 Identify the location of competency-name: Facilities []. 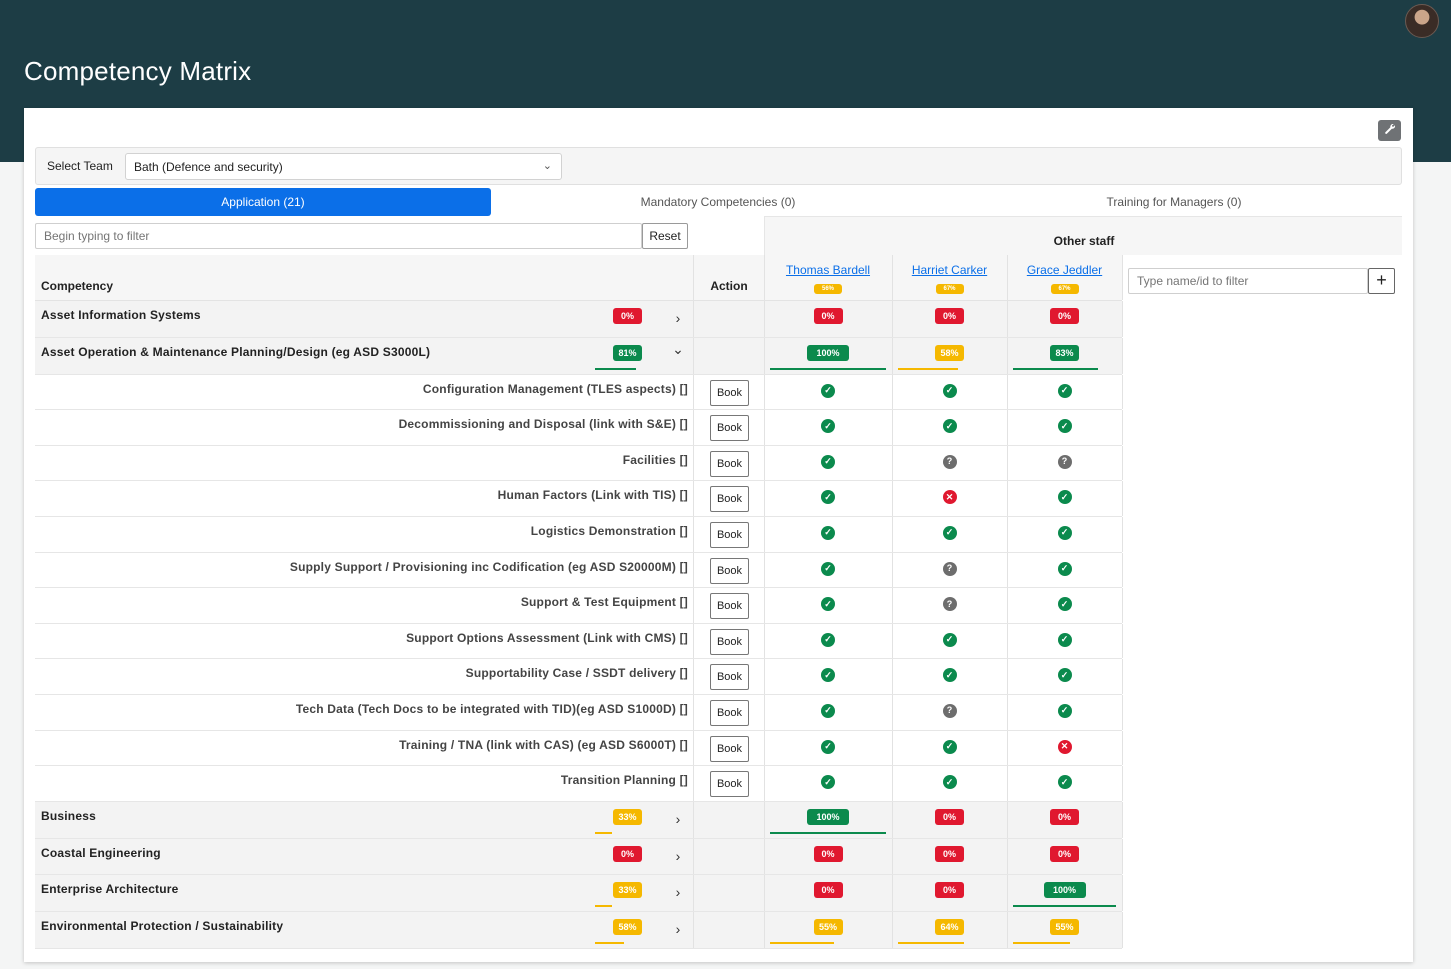
(655, 459).